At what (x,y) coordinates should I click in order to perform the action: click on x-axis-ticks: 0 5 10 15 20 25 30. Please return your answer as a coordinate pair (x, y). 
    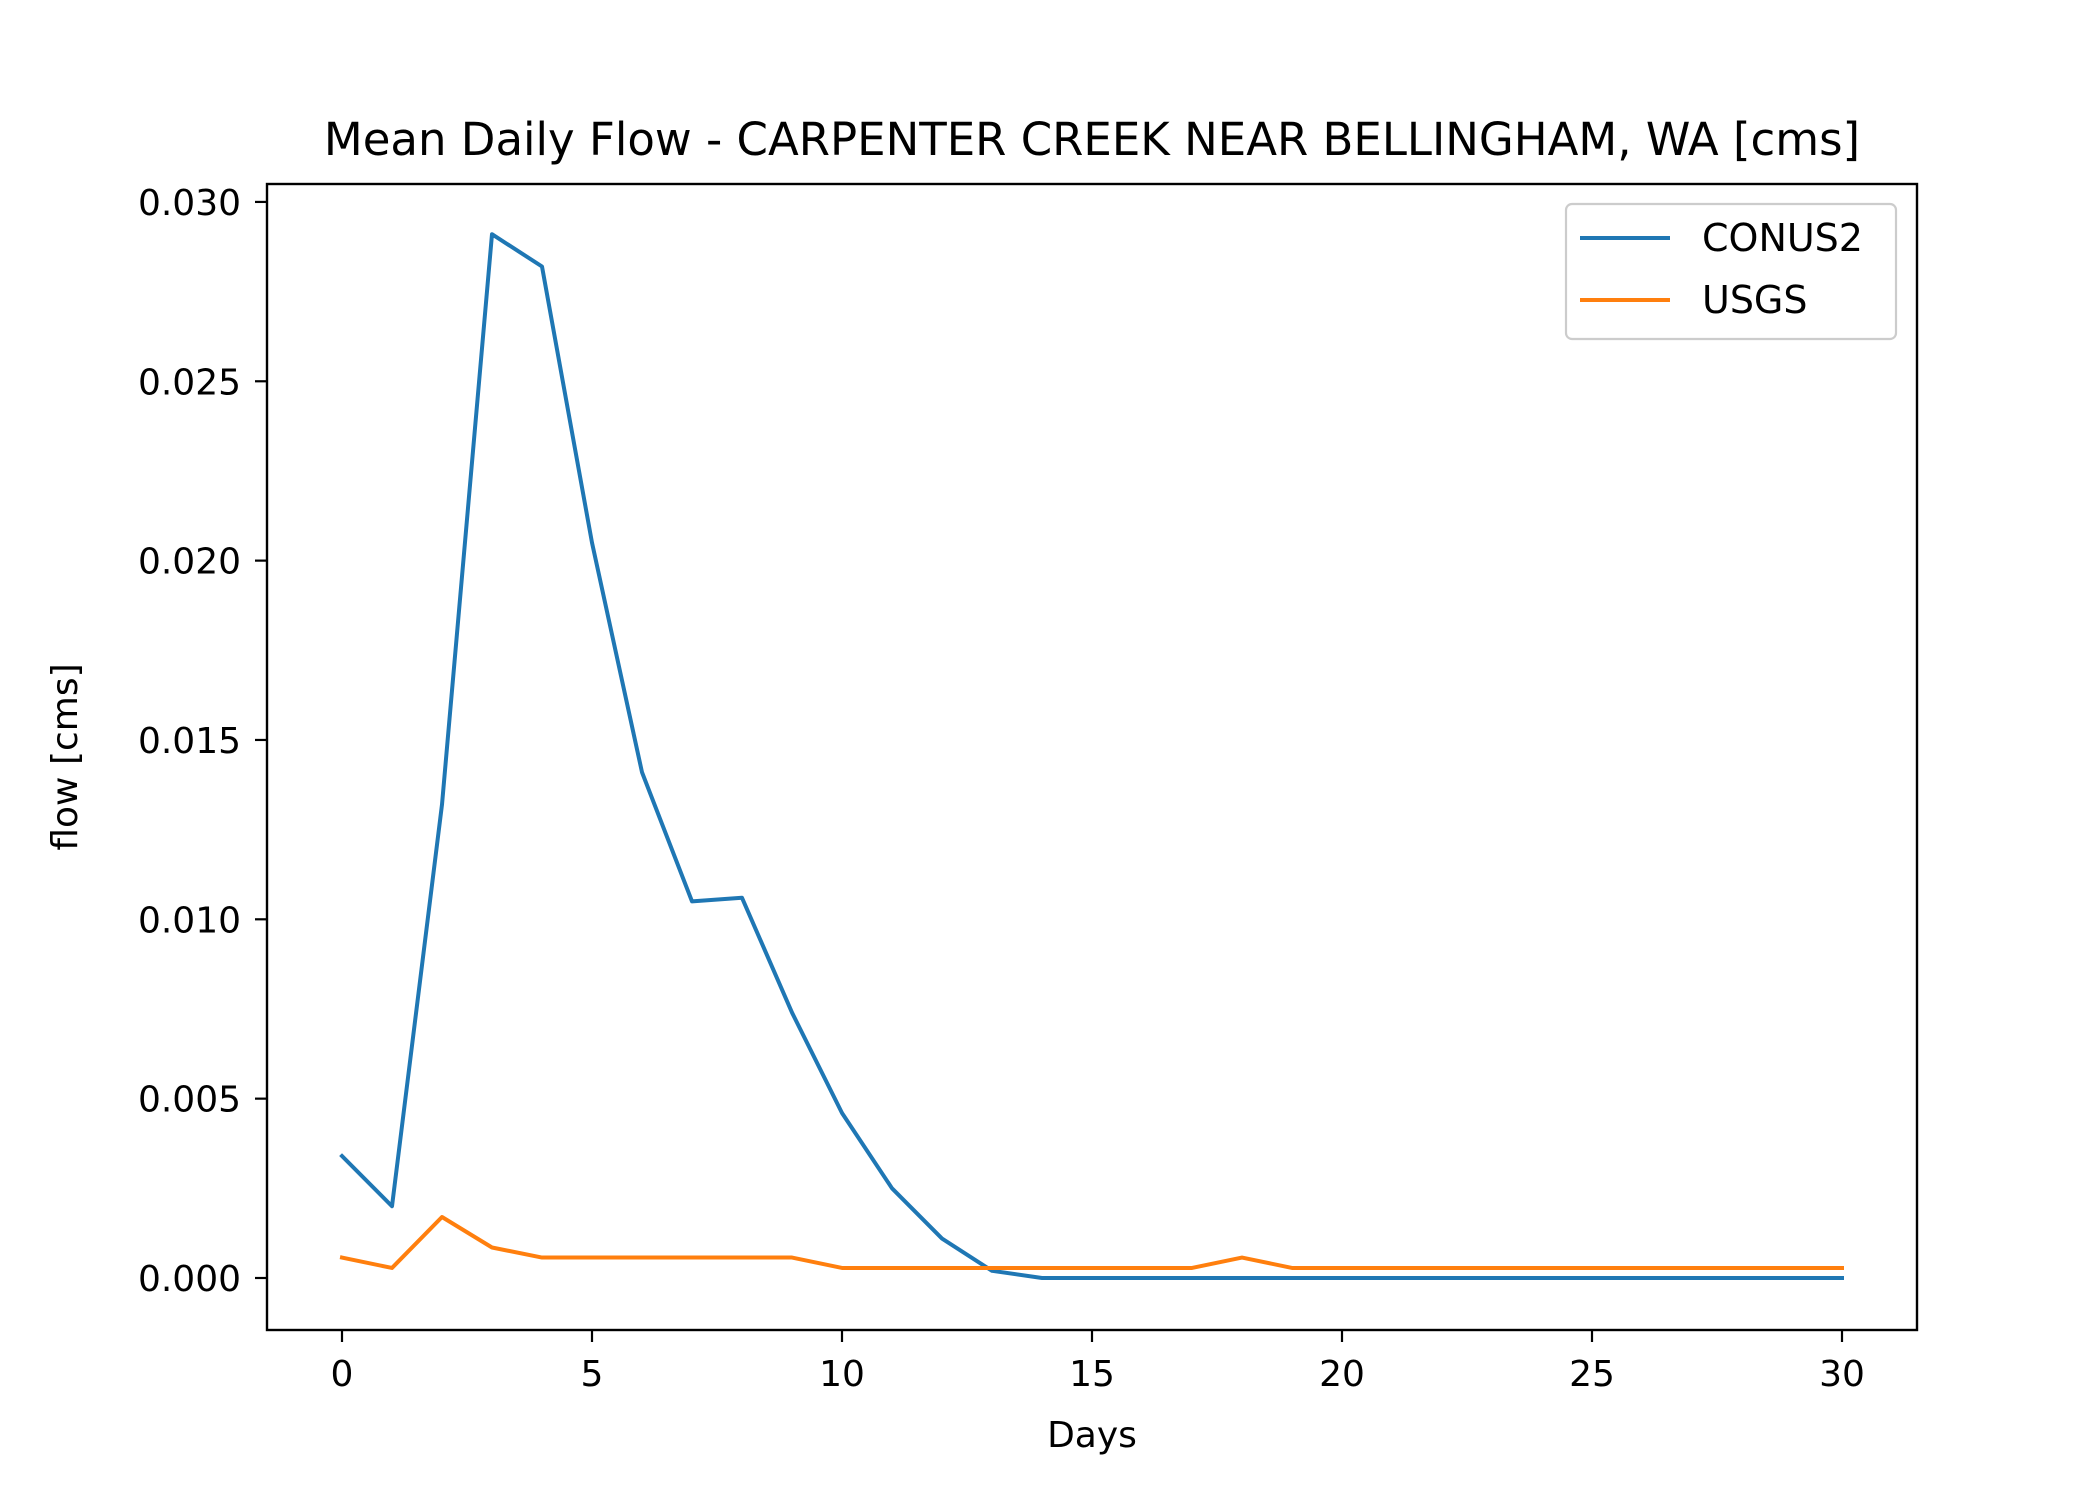
    Looking at the image, I should click on (1098, 1362).